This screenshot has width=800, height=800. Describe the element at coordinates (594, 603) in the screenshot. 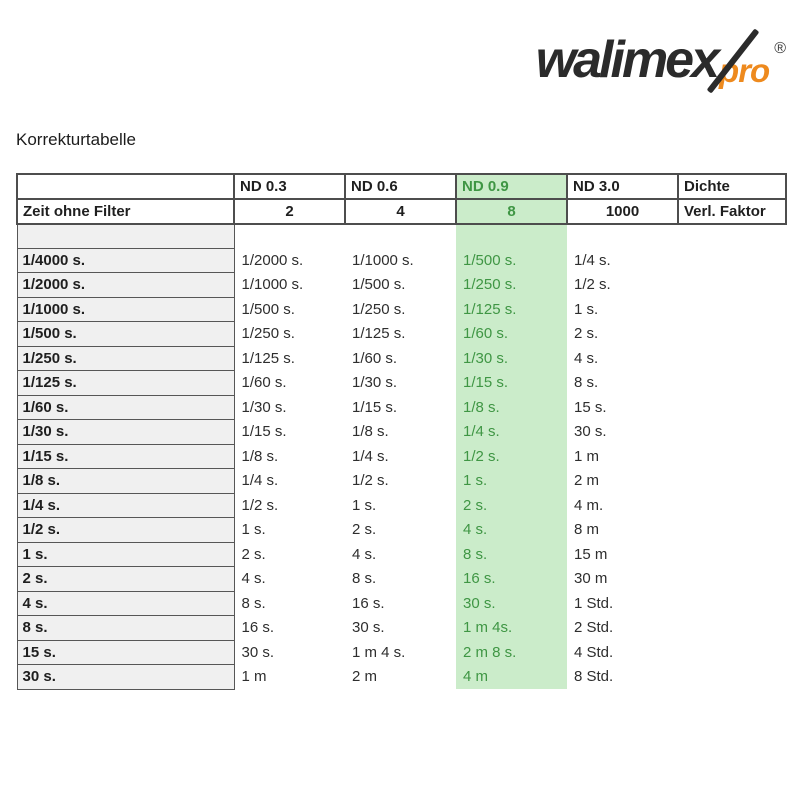

I see `value-cell: 1 Std.` at that location.